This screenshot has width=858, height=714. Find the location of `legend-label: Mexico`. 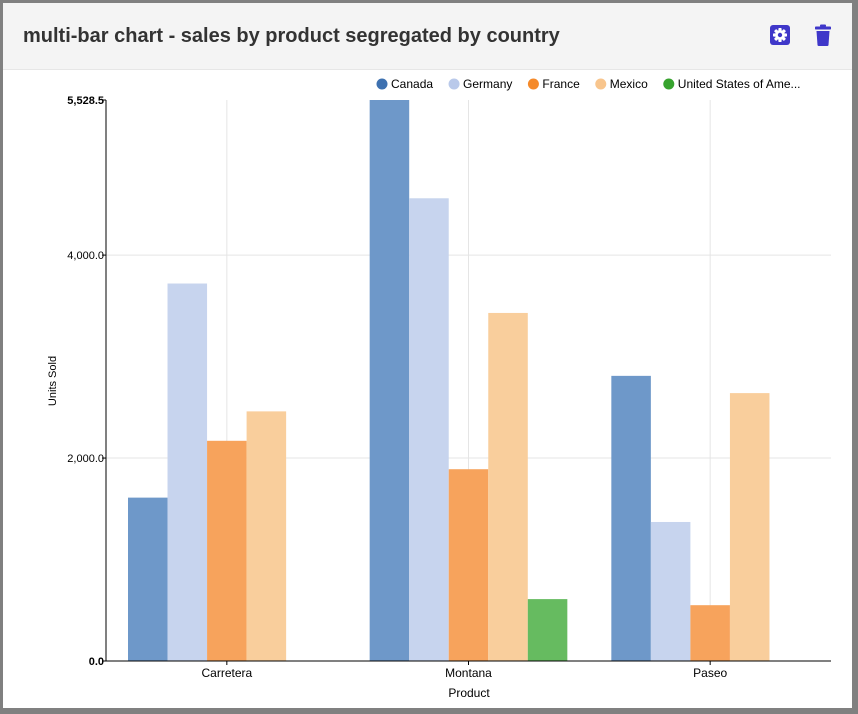

legend-label: Mexico is located at coordinates (629, 84).